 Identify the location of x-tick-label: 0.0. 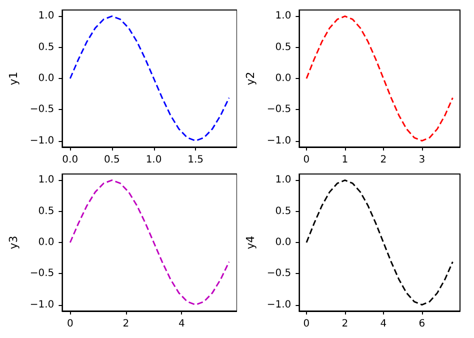
(70, 160).